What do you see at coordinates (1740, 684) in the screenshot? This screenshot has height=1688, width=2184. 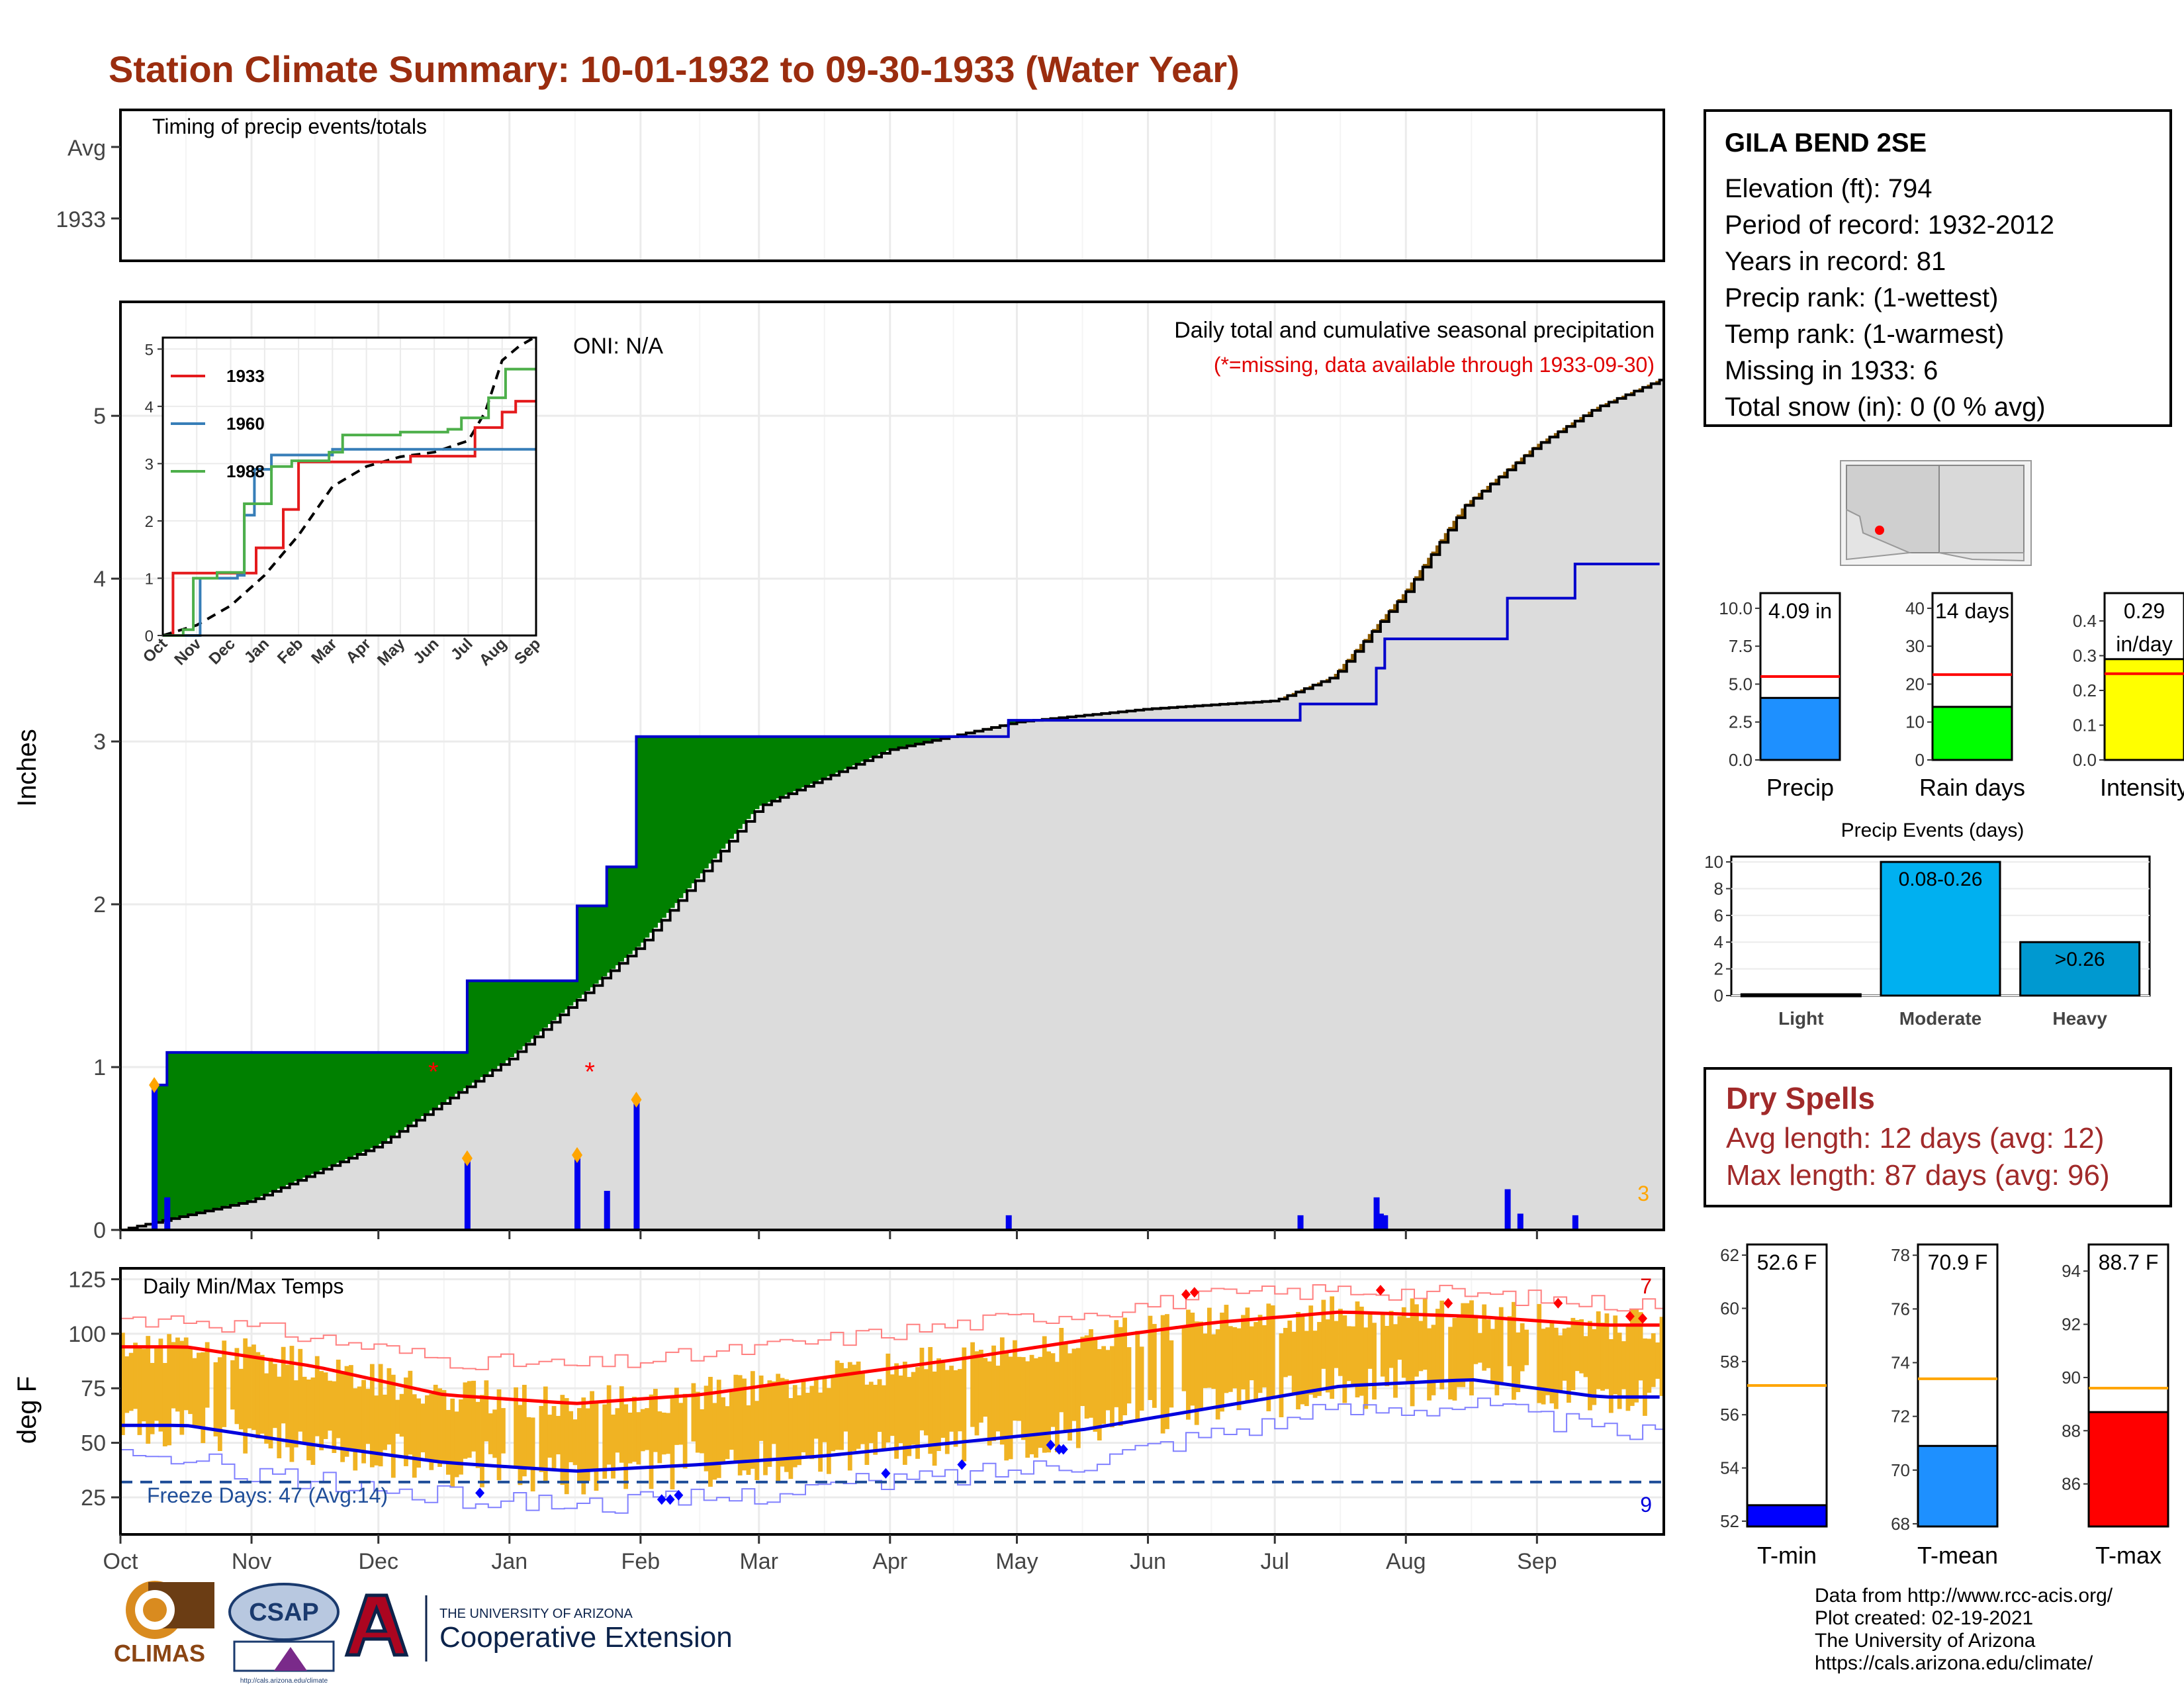 I see `mini-tick-label: 5.0` at bounding box center [1740, 684].